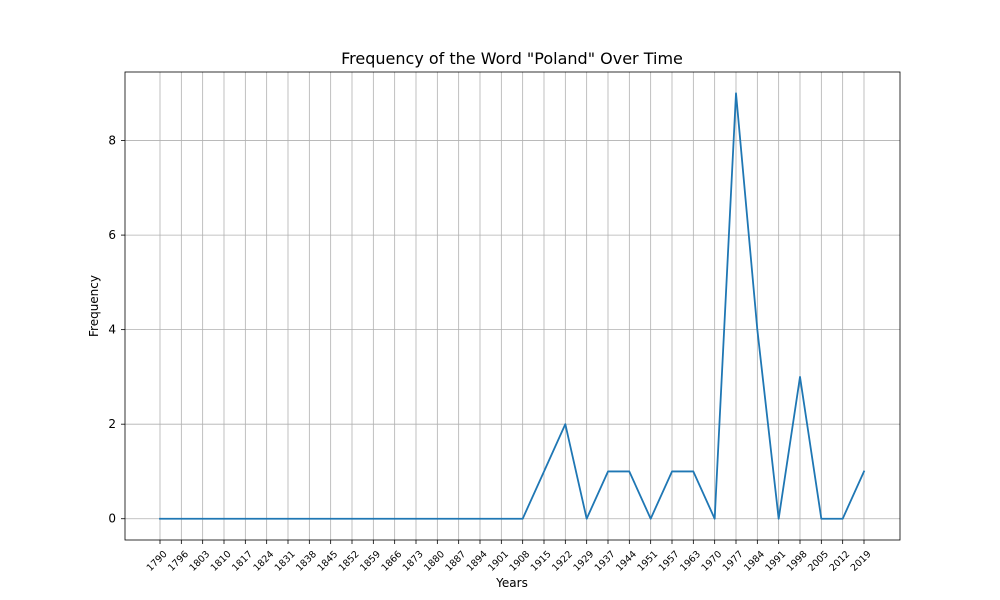  I want to click on x-tick-label: 1937, so click(605, 561).